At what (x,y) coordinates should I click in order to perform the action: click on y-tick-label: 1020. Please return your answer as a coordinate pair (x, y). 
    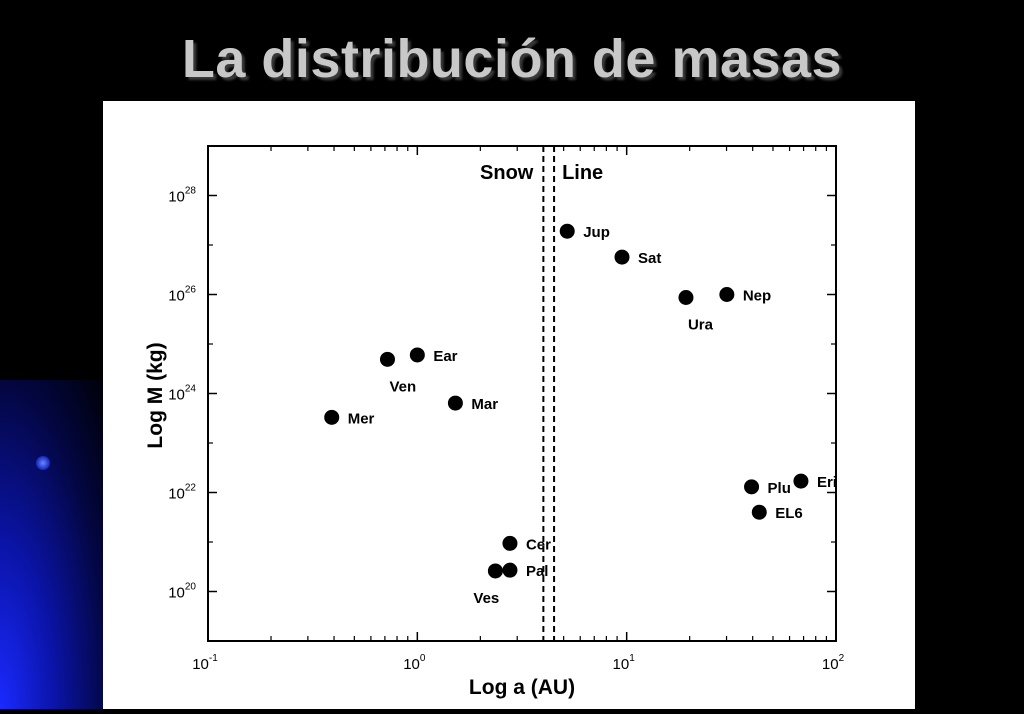
    Looking at the image, I should click on (182, 592).